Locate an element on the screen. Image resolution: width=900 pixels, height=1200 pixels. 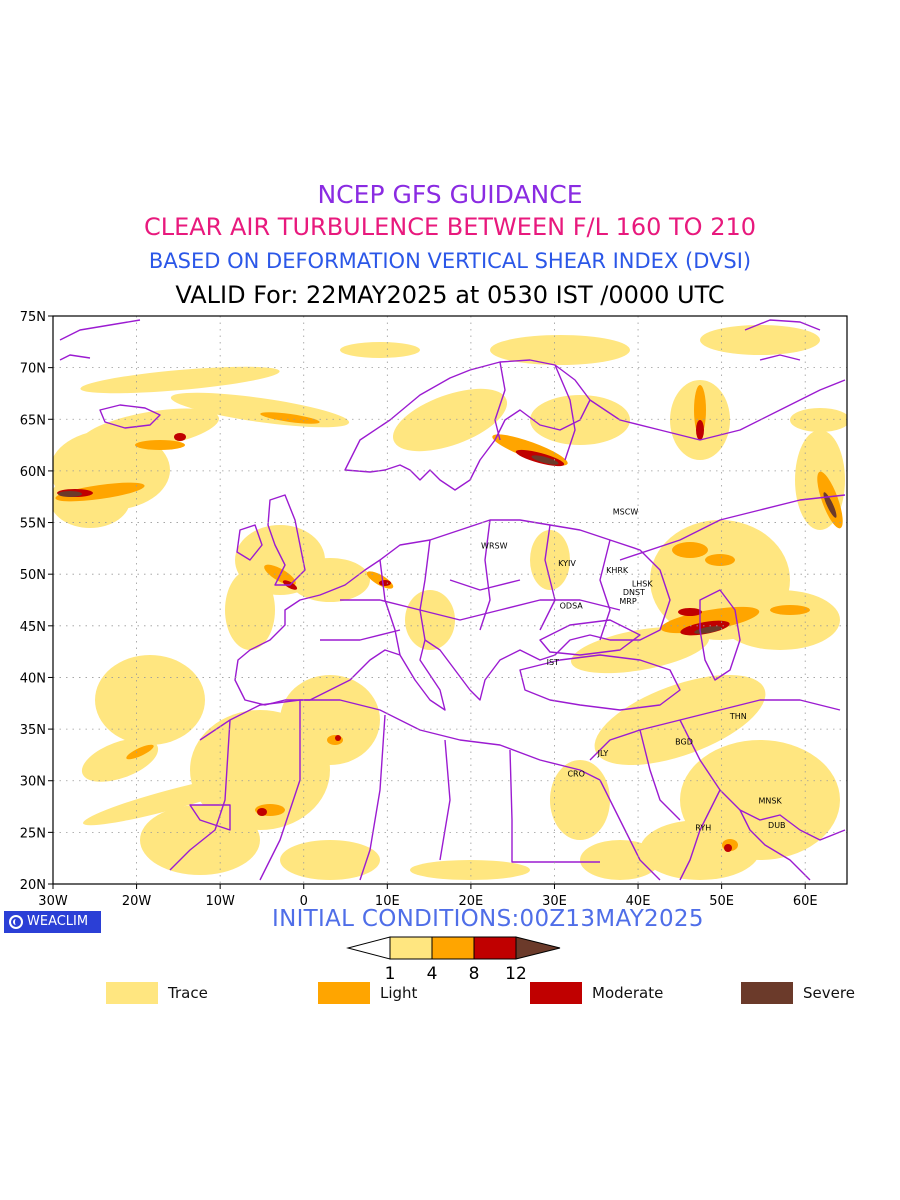
legend-severe: Severe is located at coordinates (798, 993).